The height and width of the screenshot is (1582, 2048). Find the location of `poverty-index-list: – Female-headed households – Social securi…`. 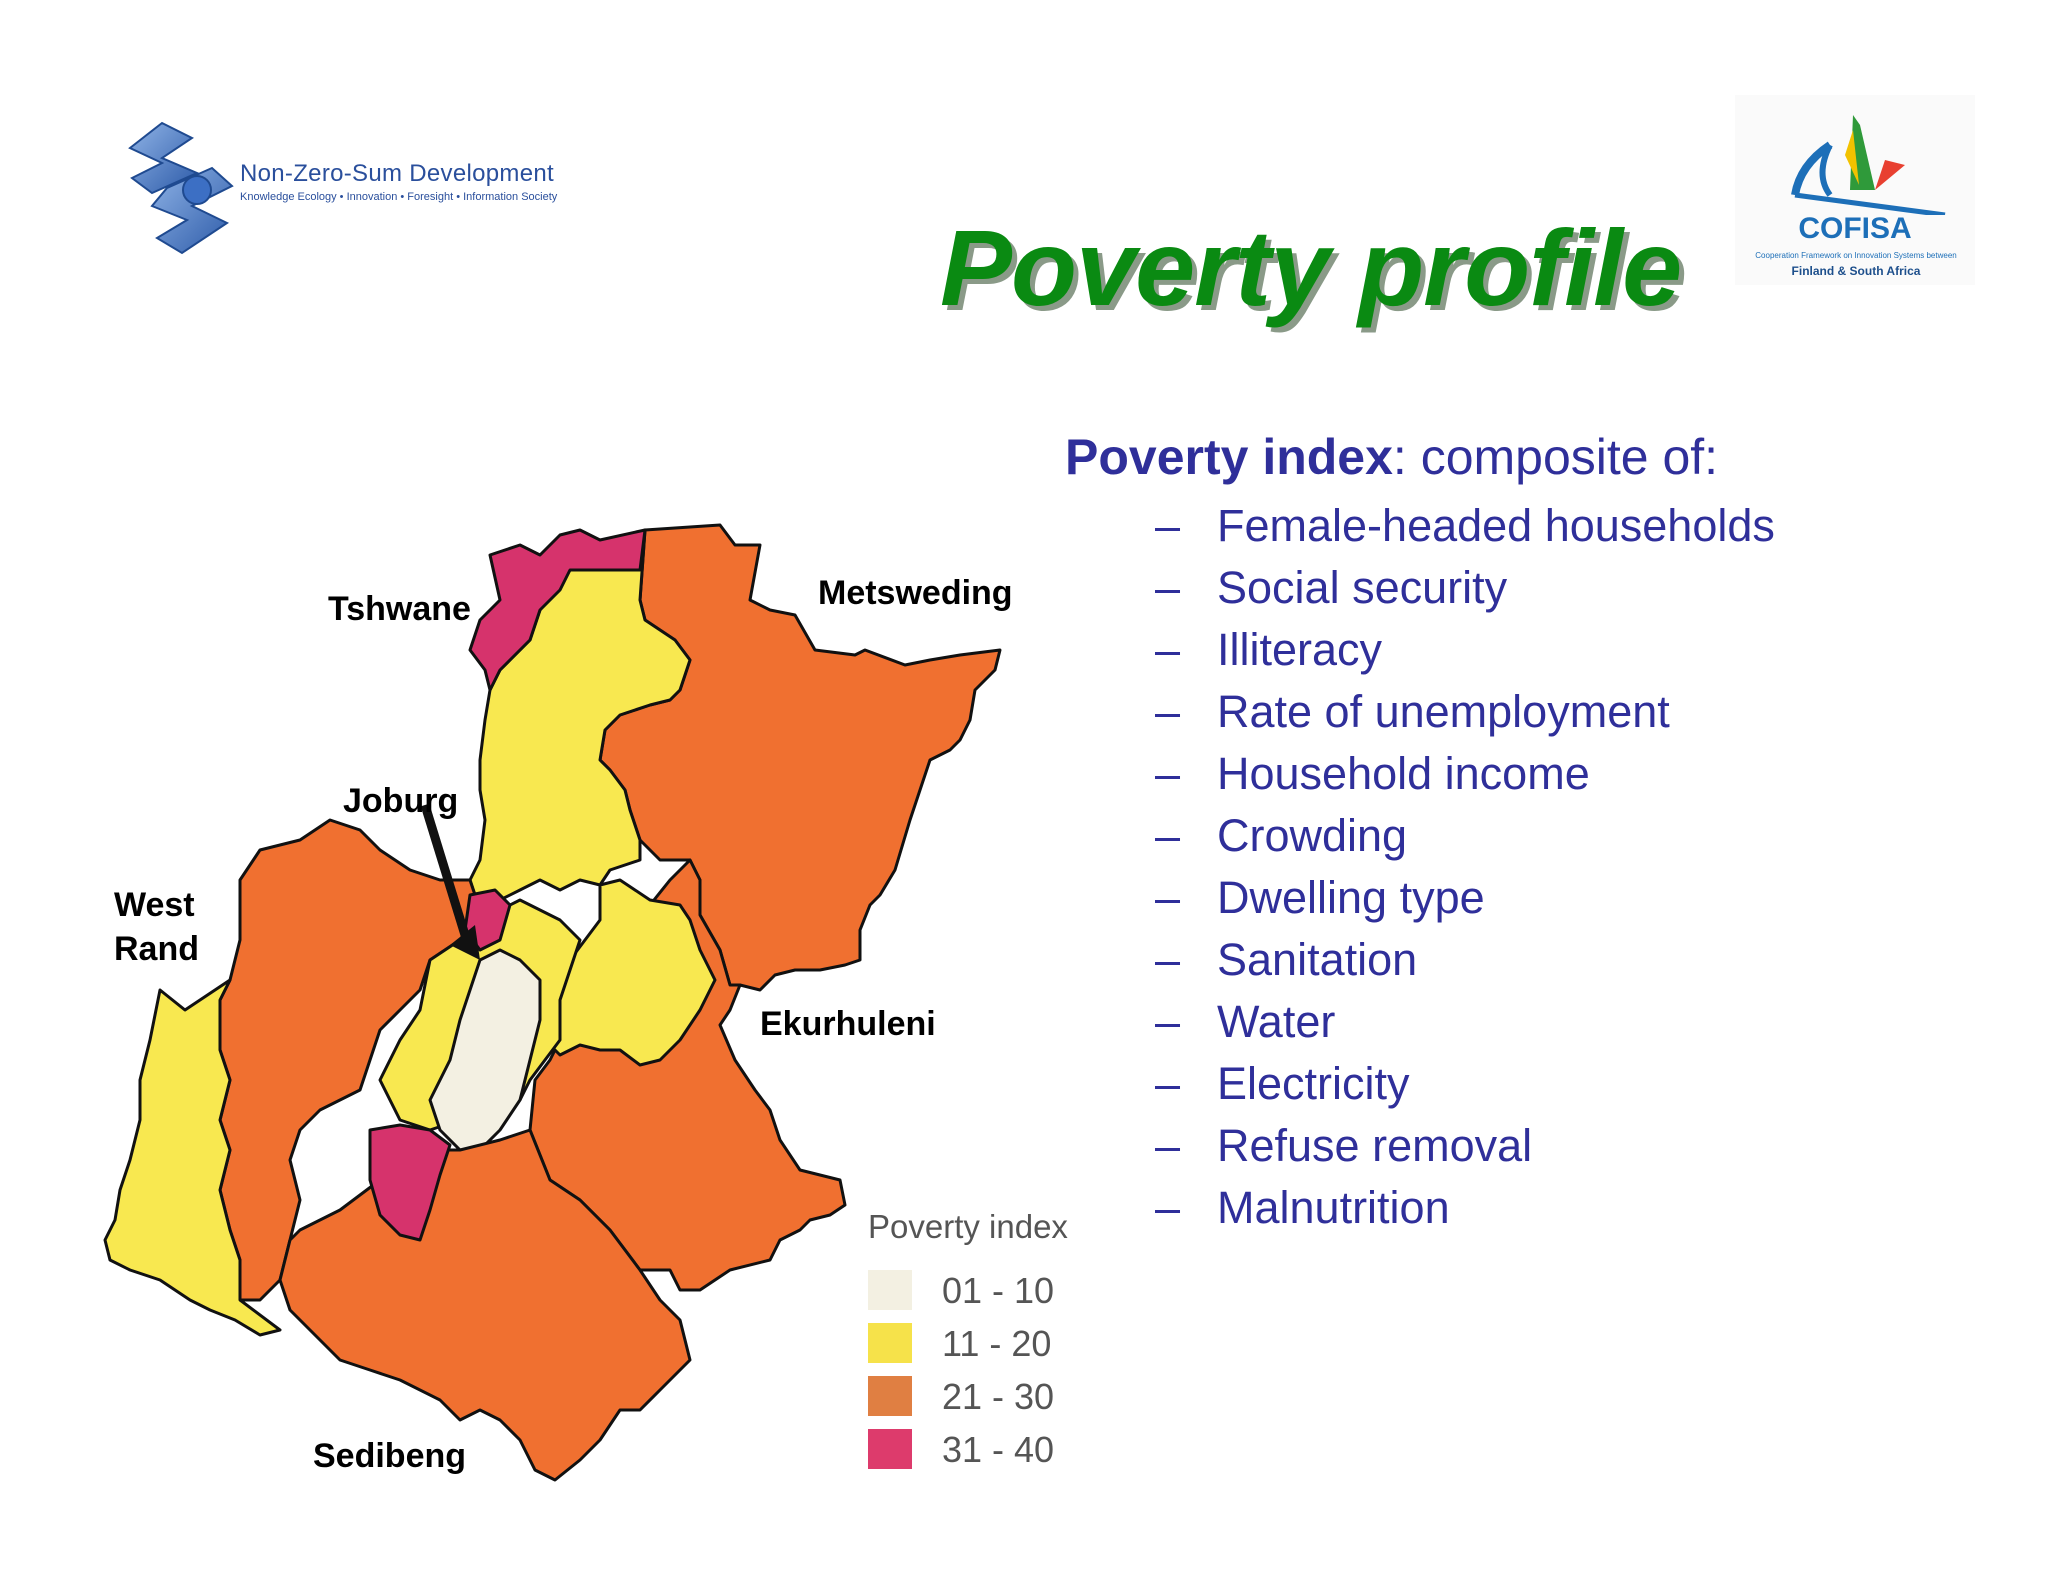

poverty-index-list: – Female-headed households – Social securi… is located at coordinates (1465, 867).